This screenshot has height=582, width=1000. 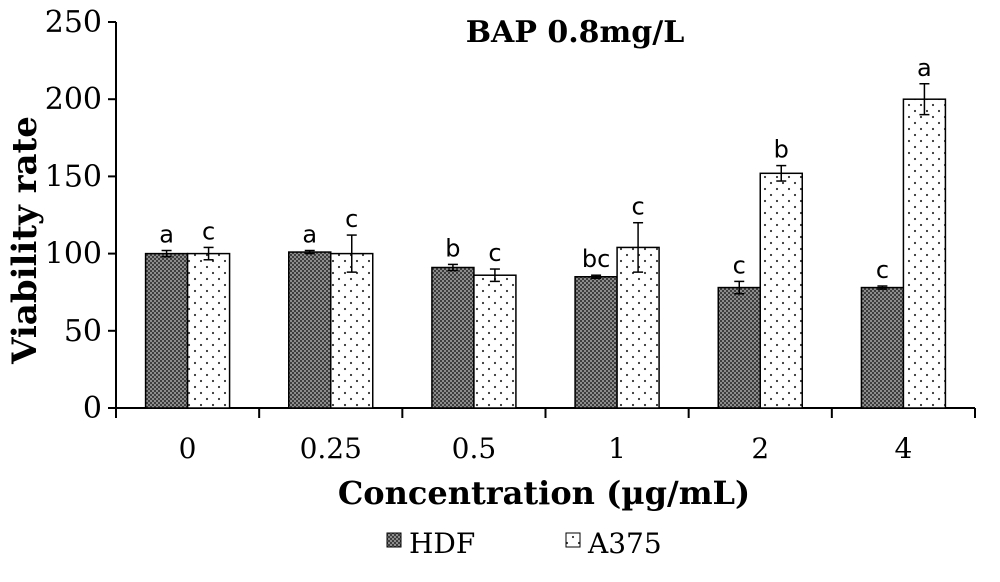 I want to click on y-tick-label: 0, so click(x=92, y=408).